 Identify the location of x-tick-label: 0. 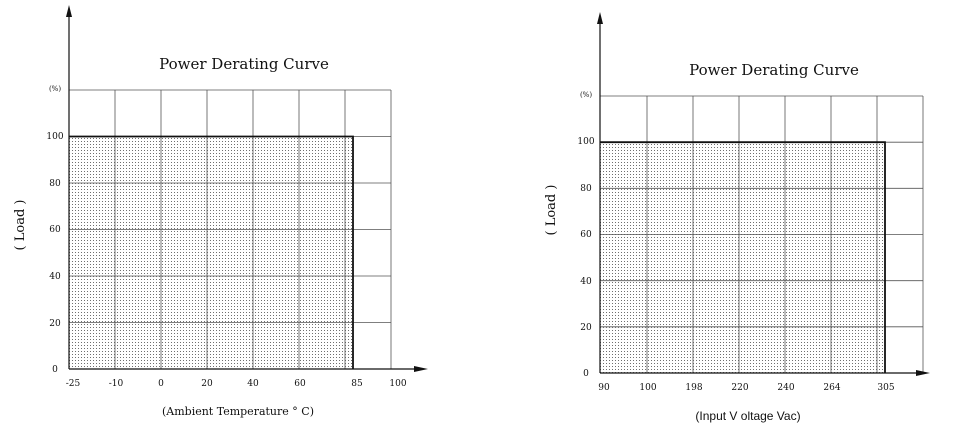
(161, 384).